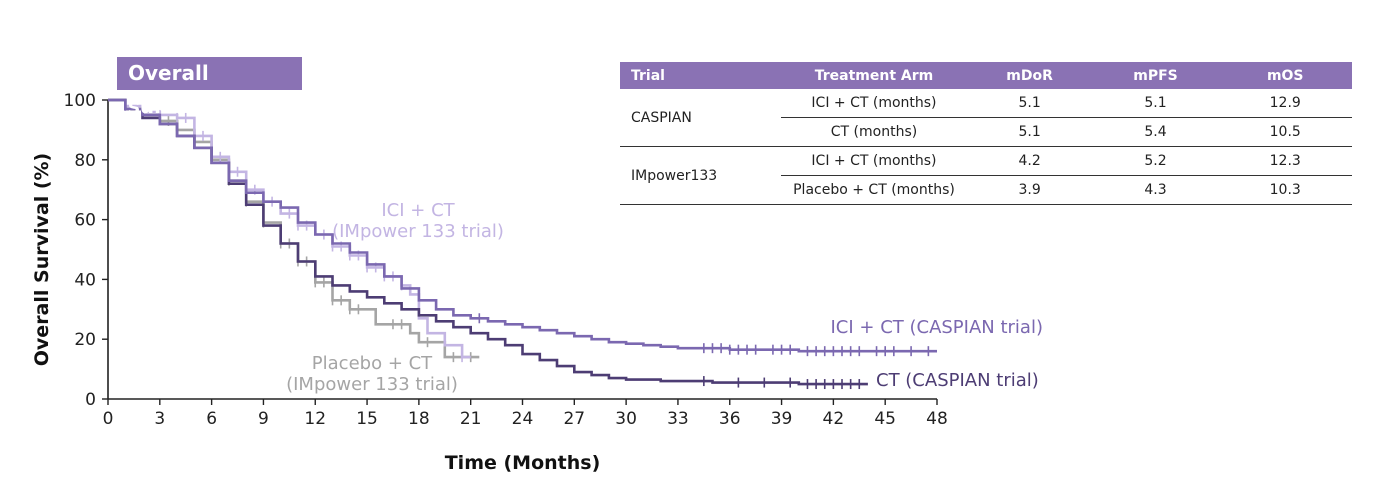 The image size is (1389, 497). I want to click on mpfs-value: 5.2, so click(1155, 161).